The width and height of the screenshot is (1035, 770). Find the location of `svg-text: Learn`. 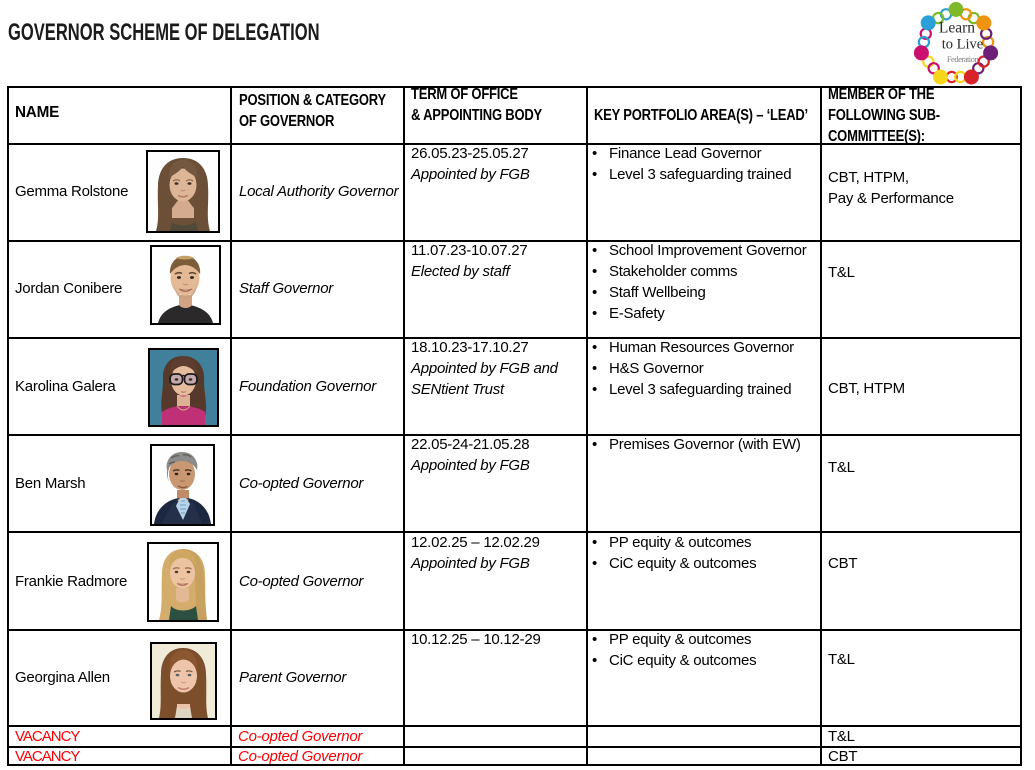

svg-text: Learn is located at coordinates (957, 28).